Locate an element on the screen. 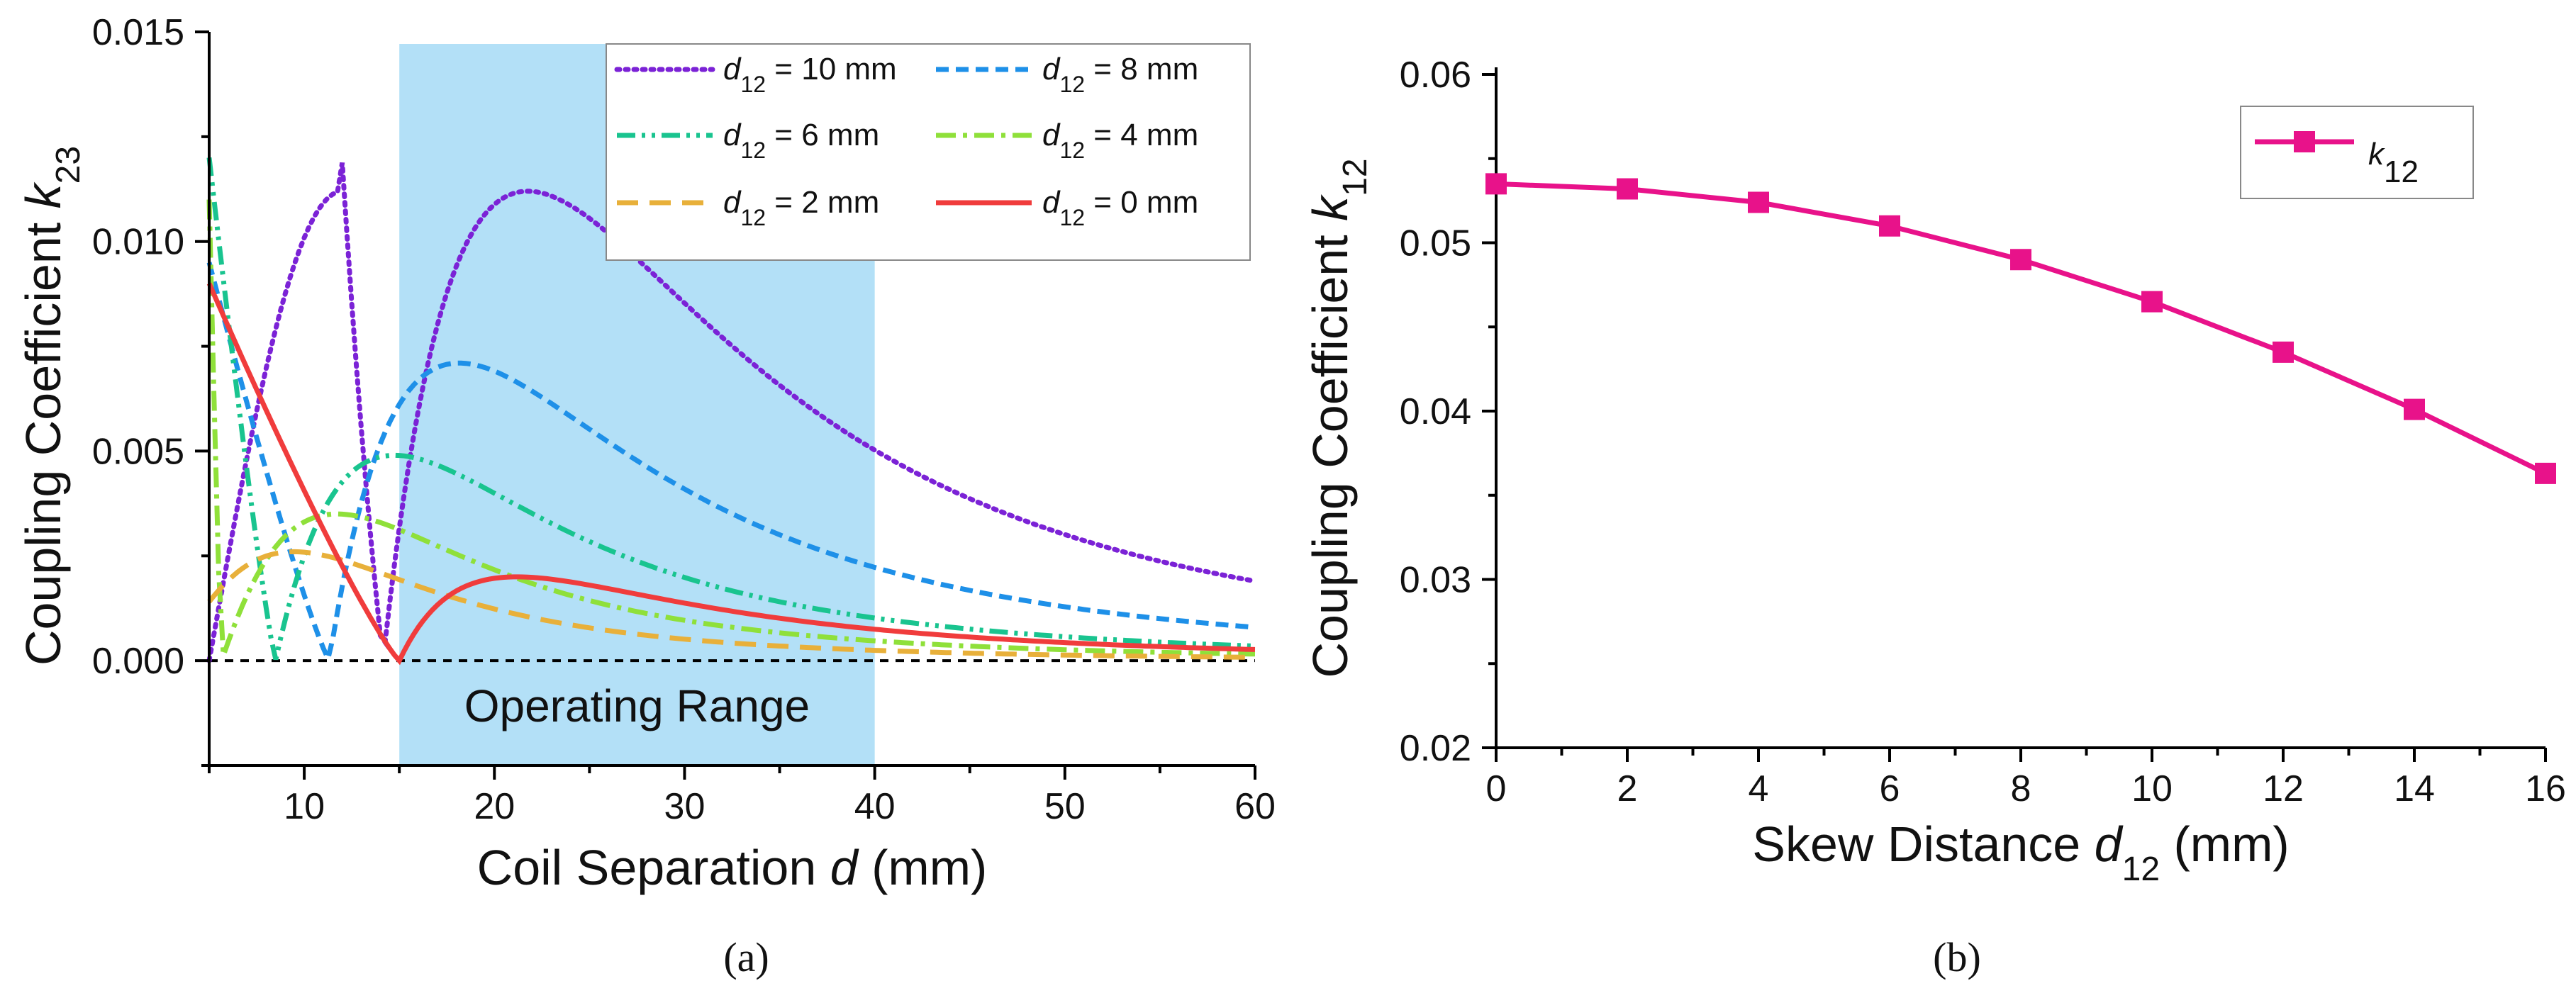  panel-a-x-axis-title: Coil Separation d (mm) is located at coordinates (733, 867).